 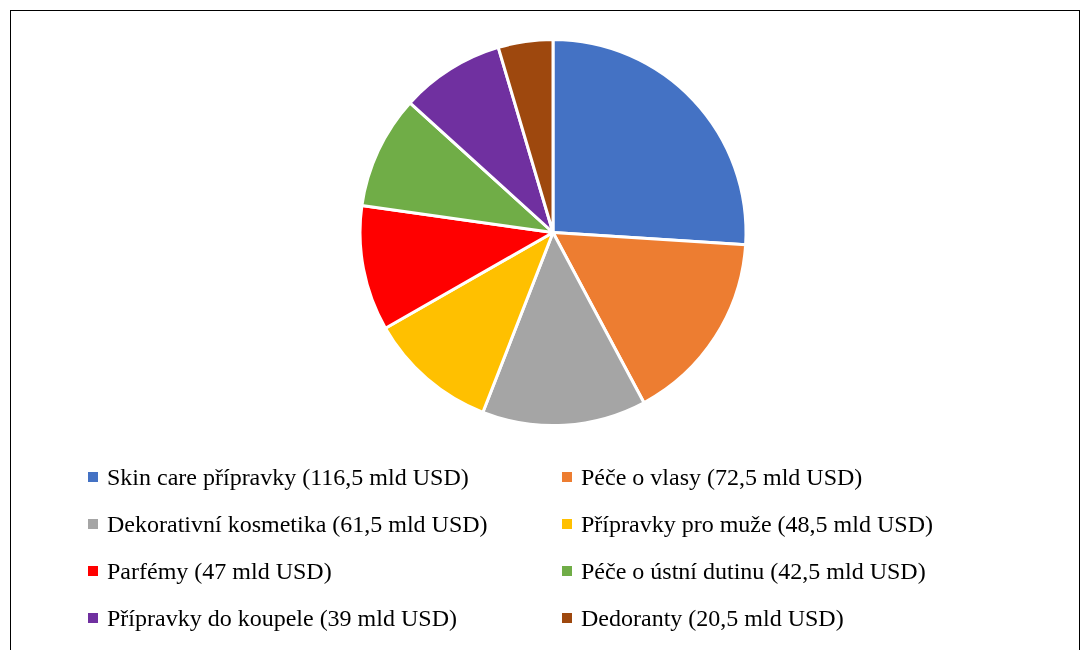 What do you see at coordinates (297, 524) in the screenshot?
I see `legend-label: Dekorativní kosmetika (61,5 mld USD)` at bounding box center [297, 524].